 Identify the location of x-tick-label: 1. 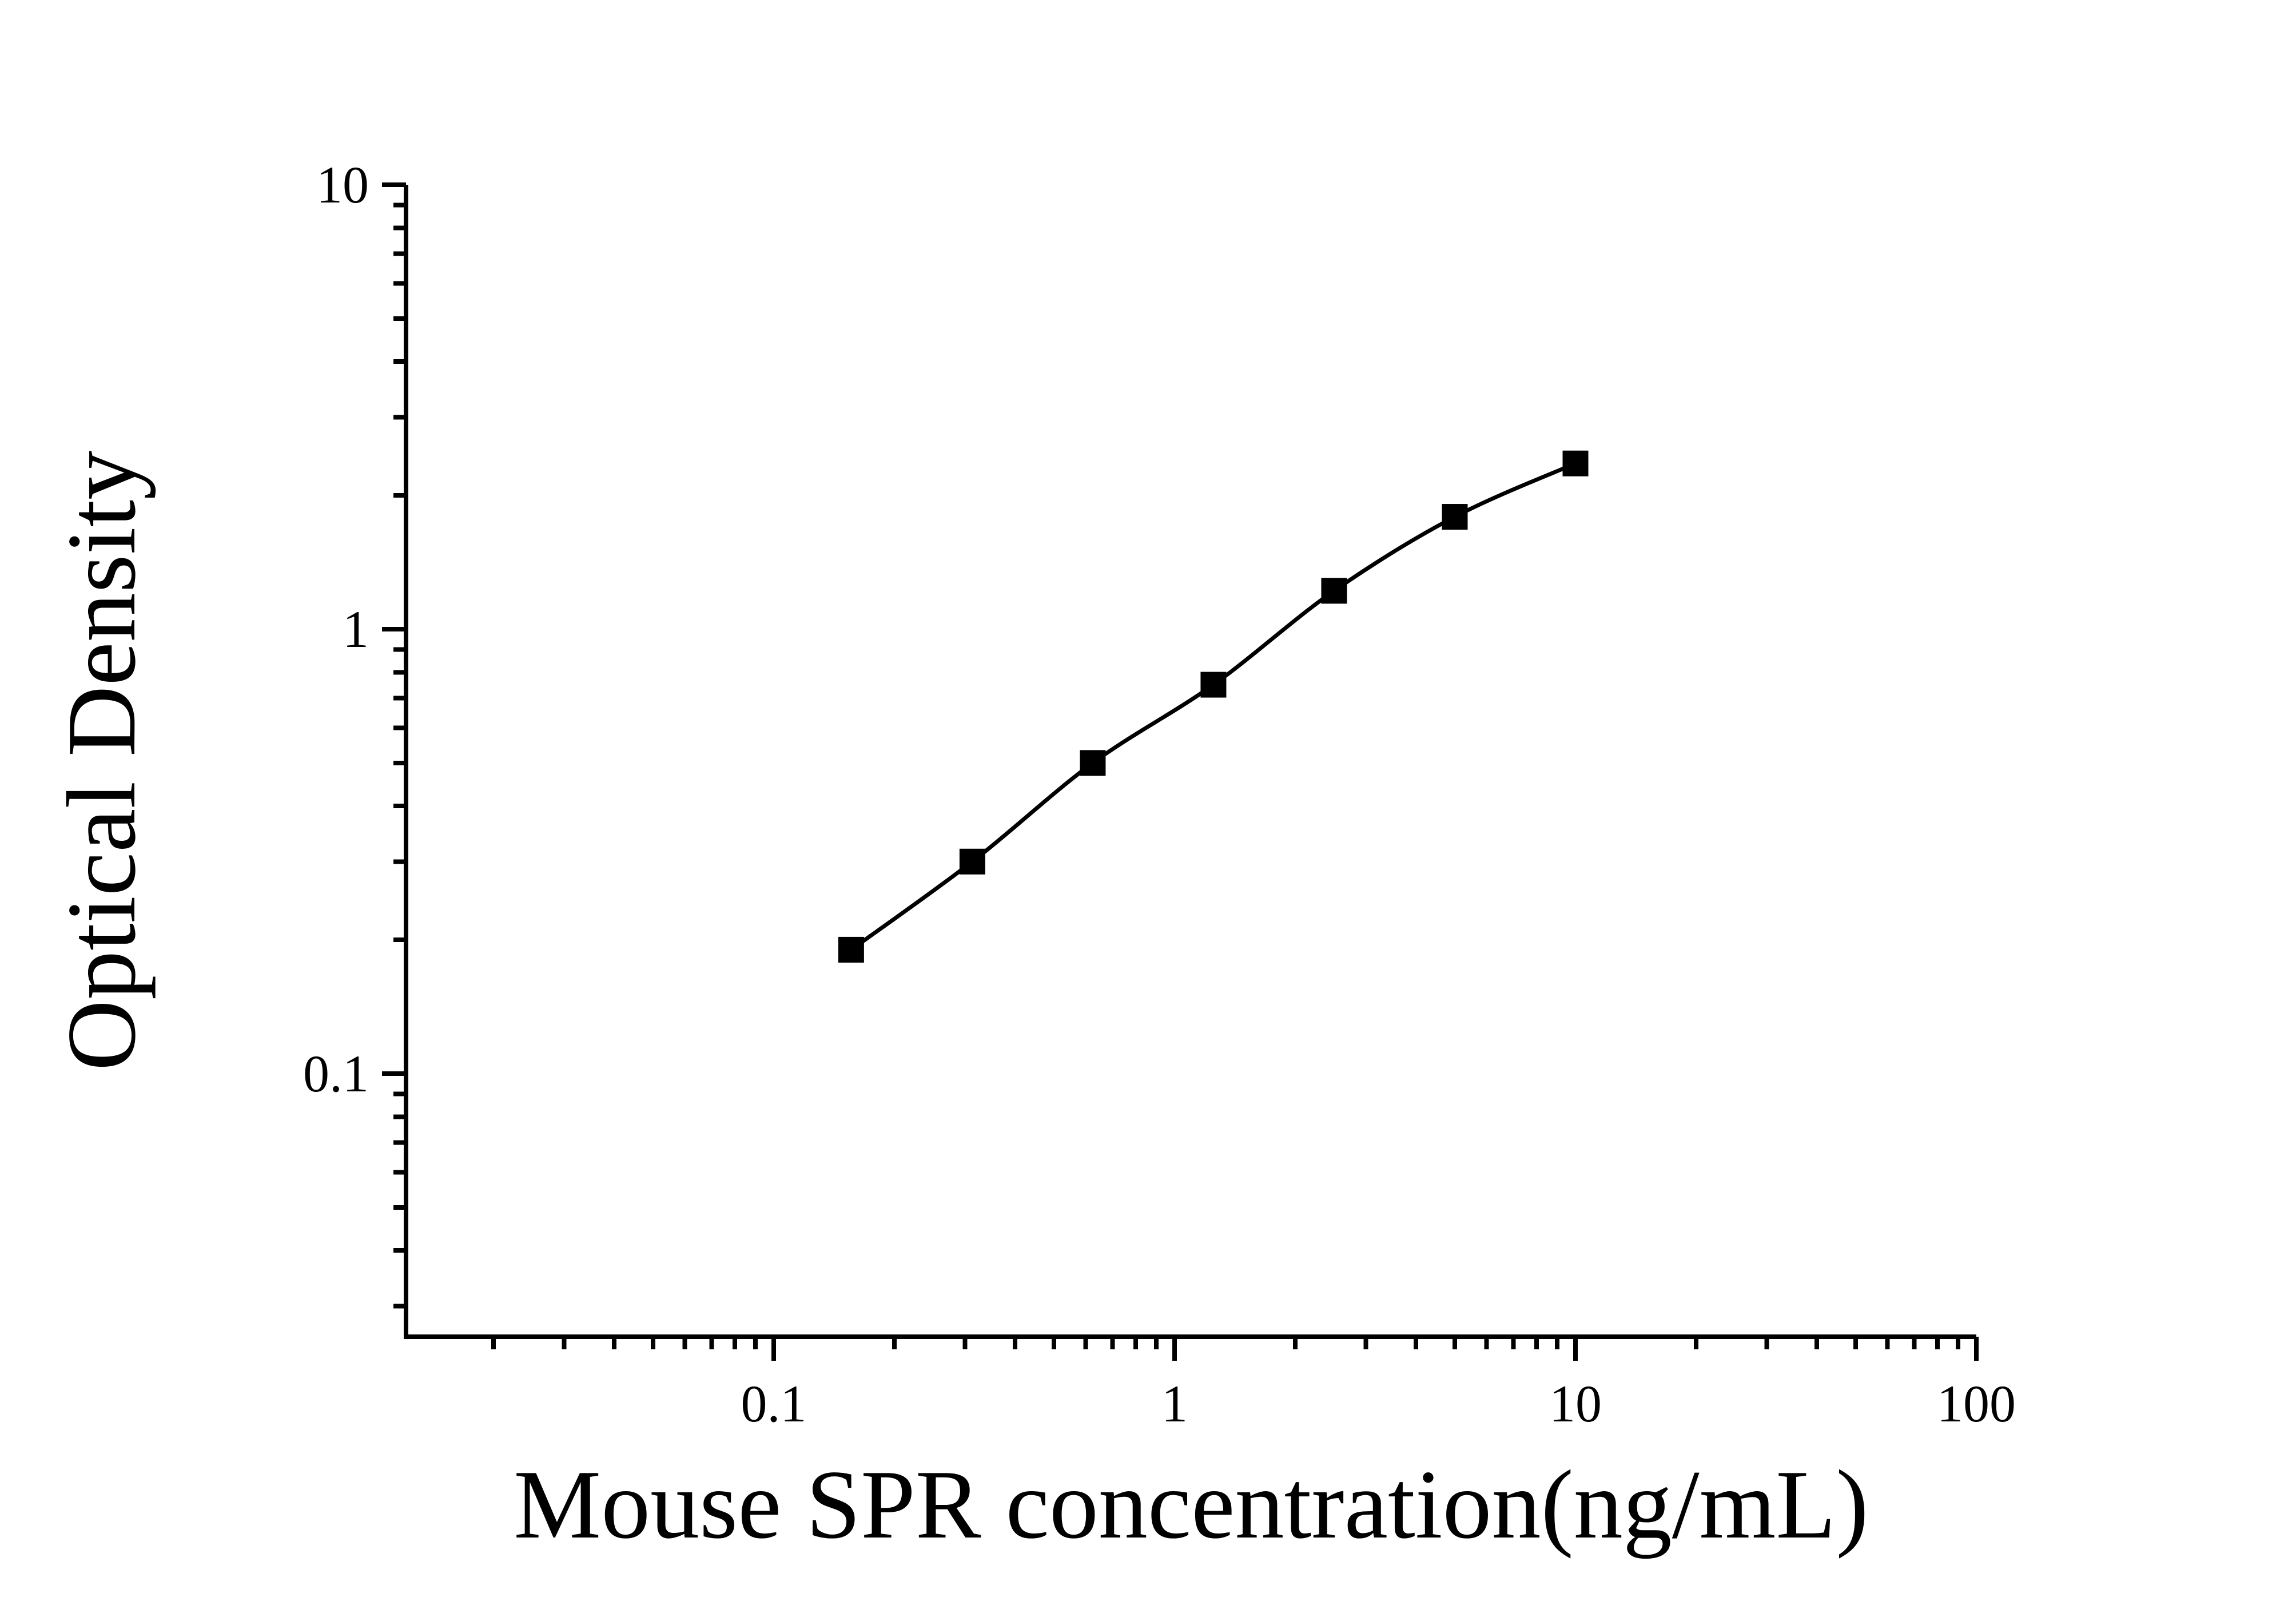
(1175, 1403).